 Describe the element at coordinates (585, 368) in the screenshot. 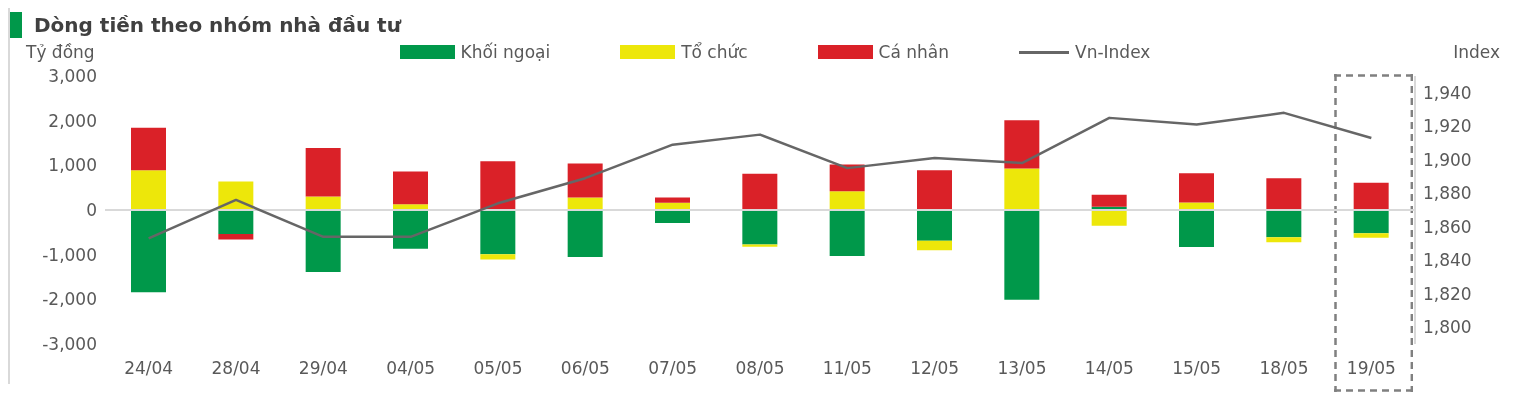

I see `x-tick-label: 06/05` at that location.